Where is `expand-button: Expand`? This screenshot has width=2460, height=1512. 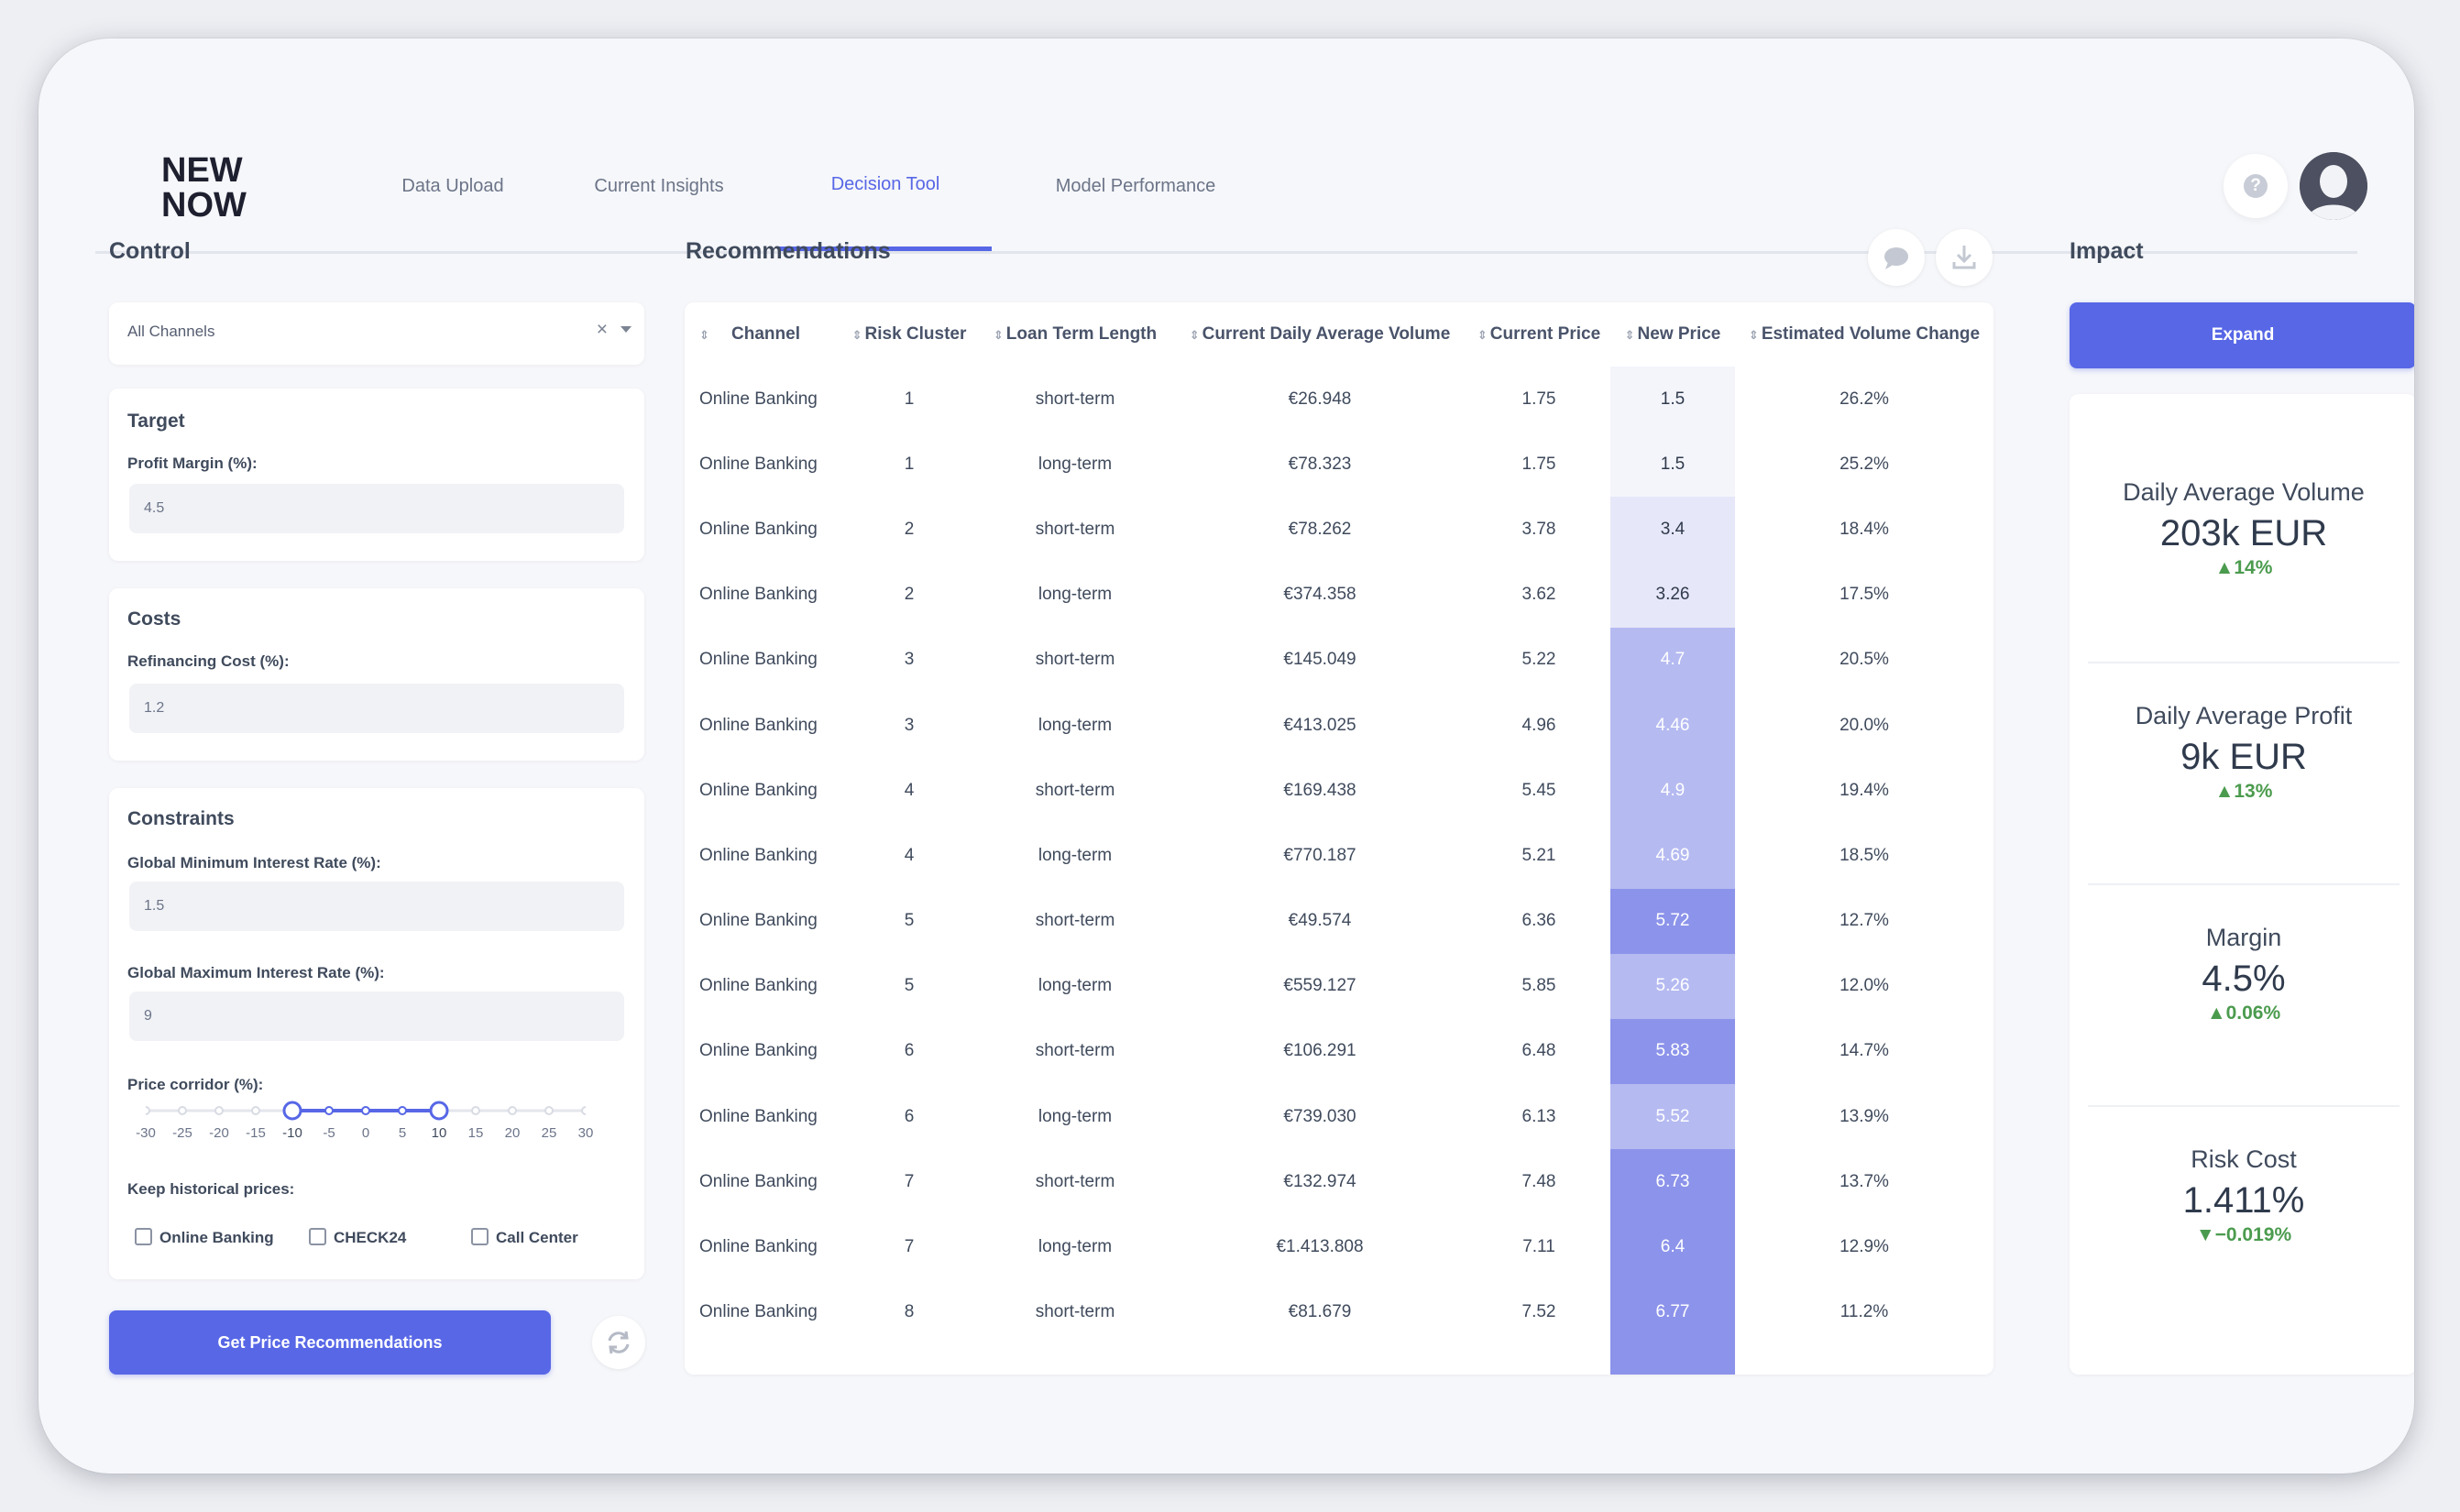
expand-button: Expand is located at coordinates (2242, 335).